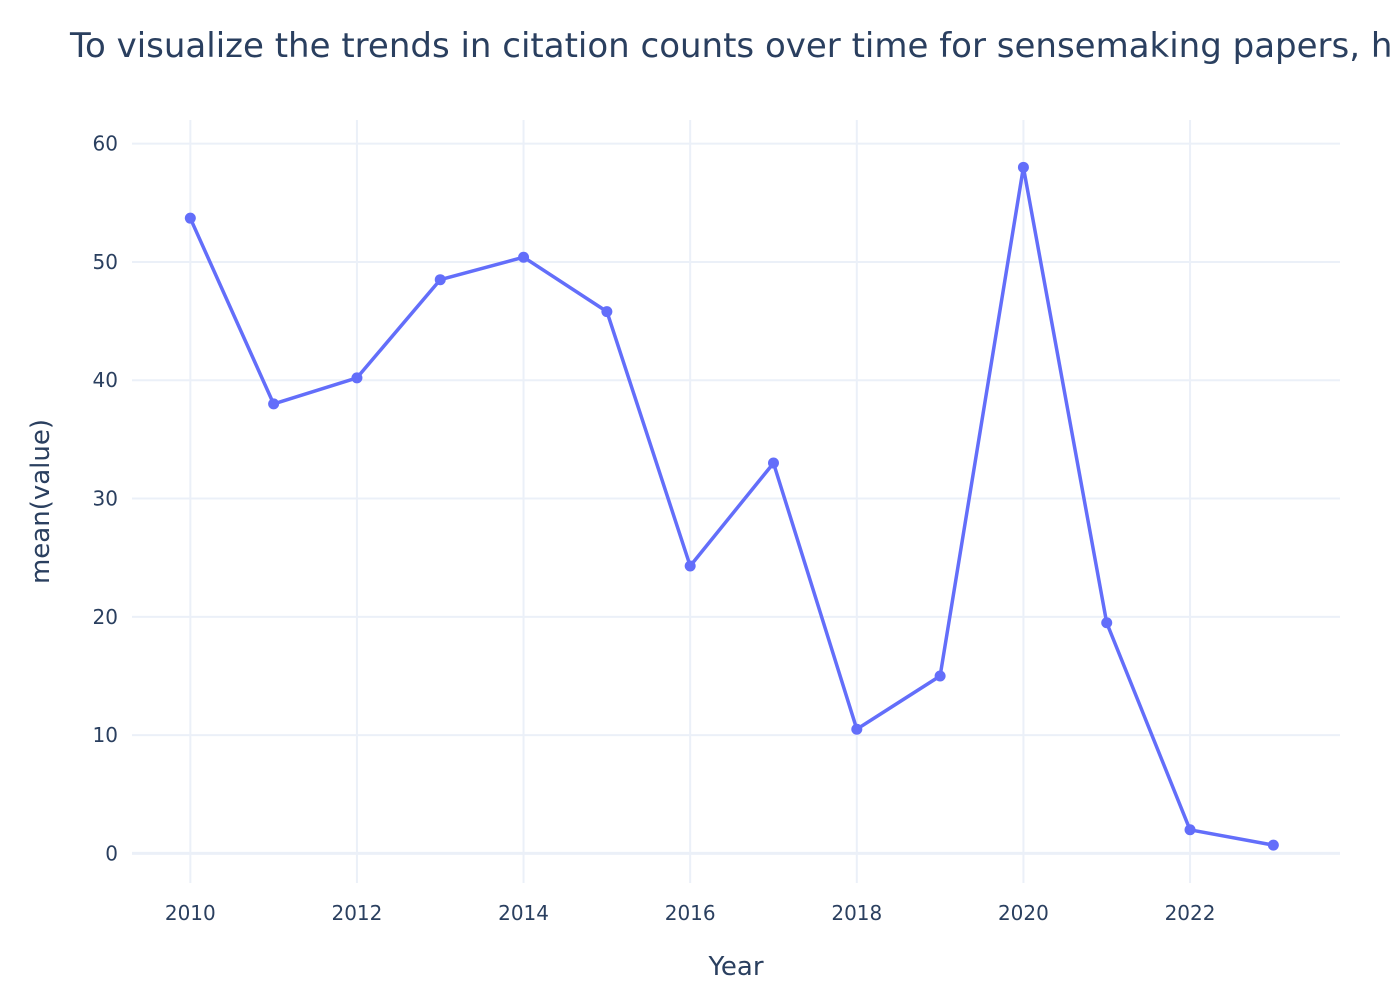 This screenshot has width=1400, height=1000. Describe the element at coordinates (735, 967) in the screenshot. I see `x-axis-title: Year` at that location.